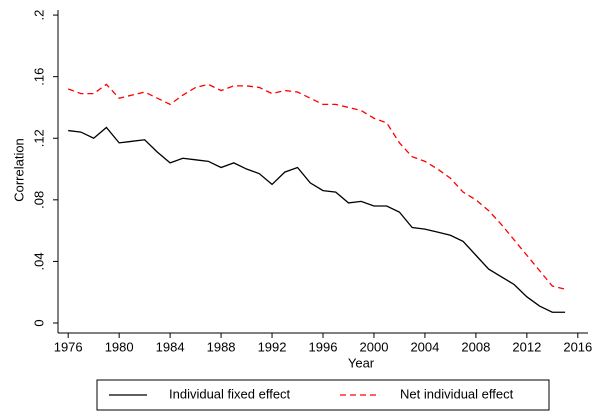  What do you see at coordinates (38, 200) in the screenshot?
I see `y-tick-label: .08` at bounding box center [38, 200].